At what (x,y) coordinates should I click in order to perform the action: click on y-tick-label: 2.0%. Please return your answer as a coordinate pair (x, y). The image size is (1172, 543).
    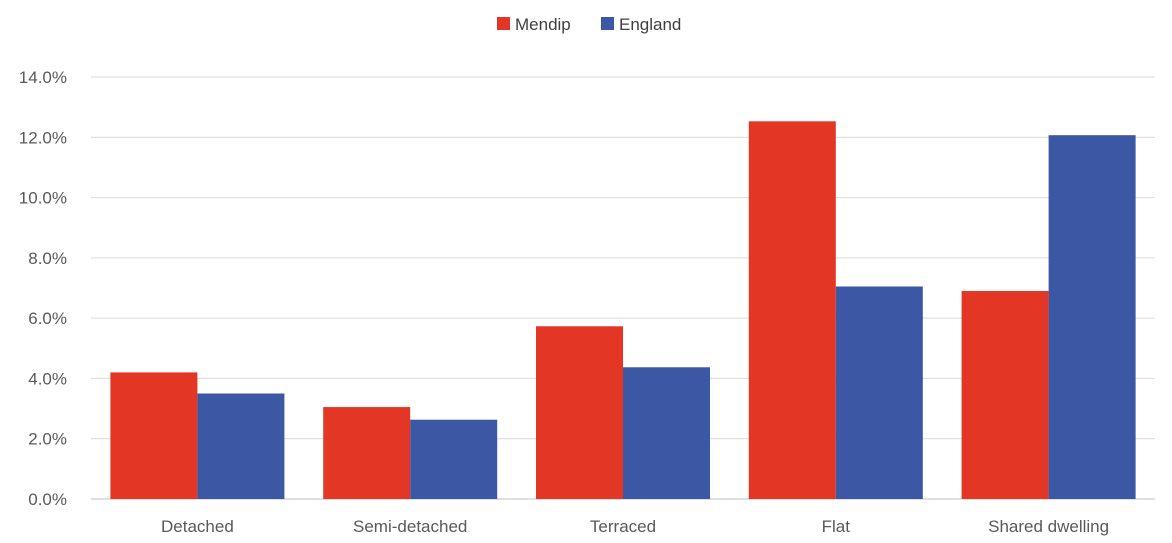
    Looking at the image, I should click on (47, 439).